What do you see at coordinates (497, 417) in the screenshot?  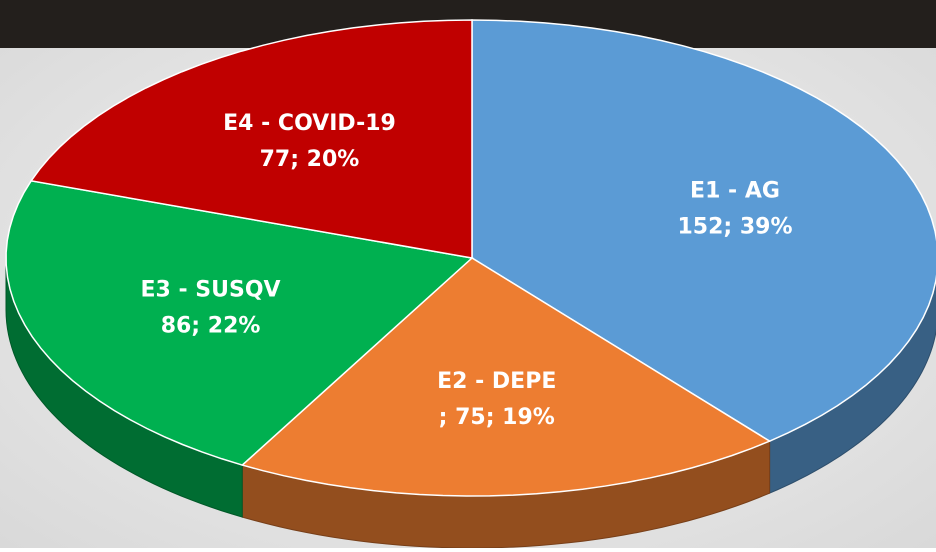 I see `value-label: ; 75; 19%` at bounding box center [497, 417].